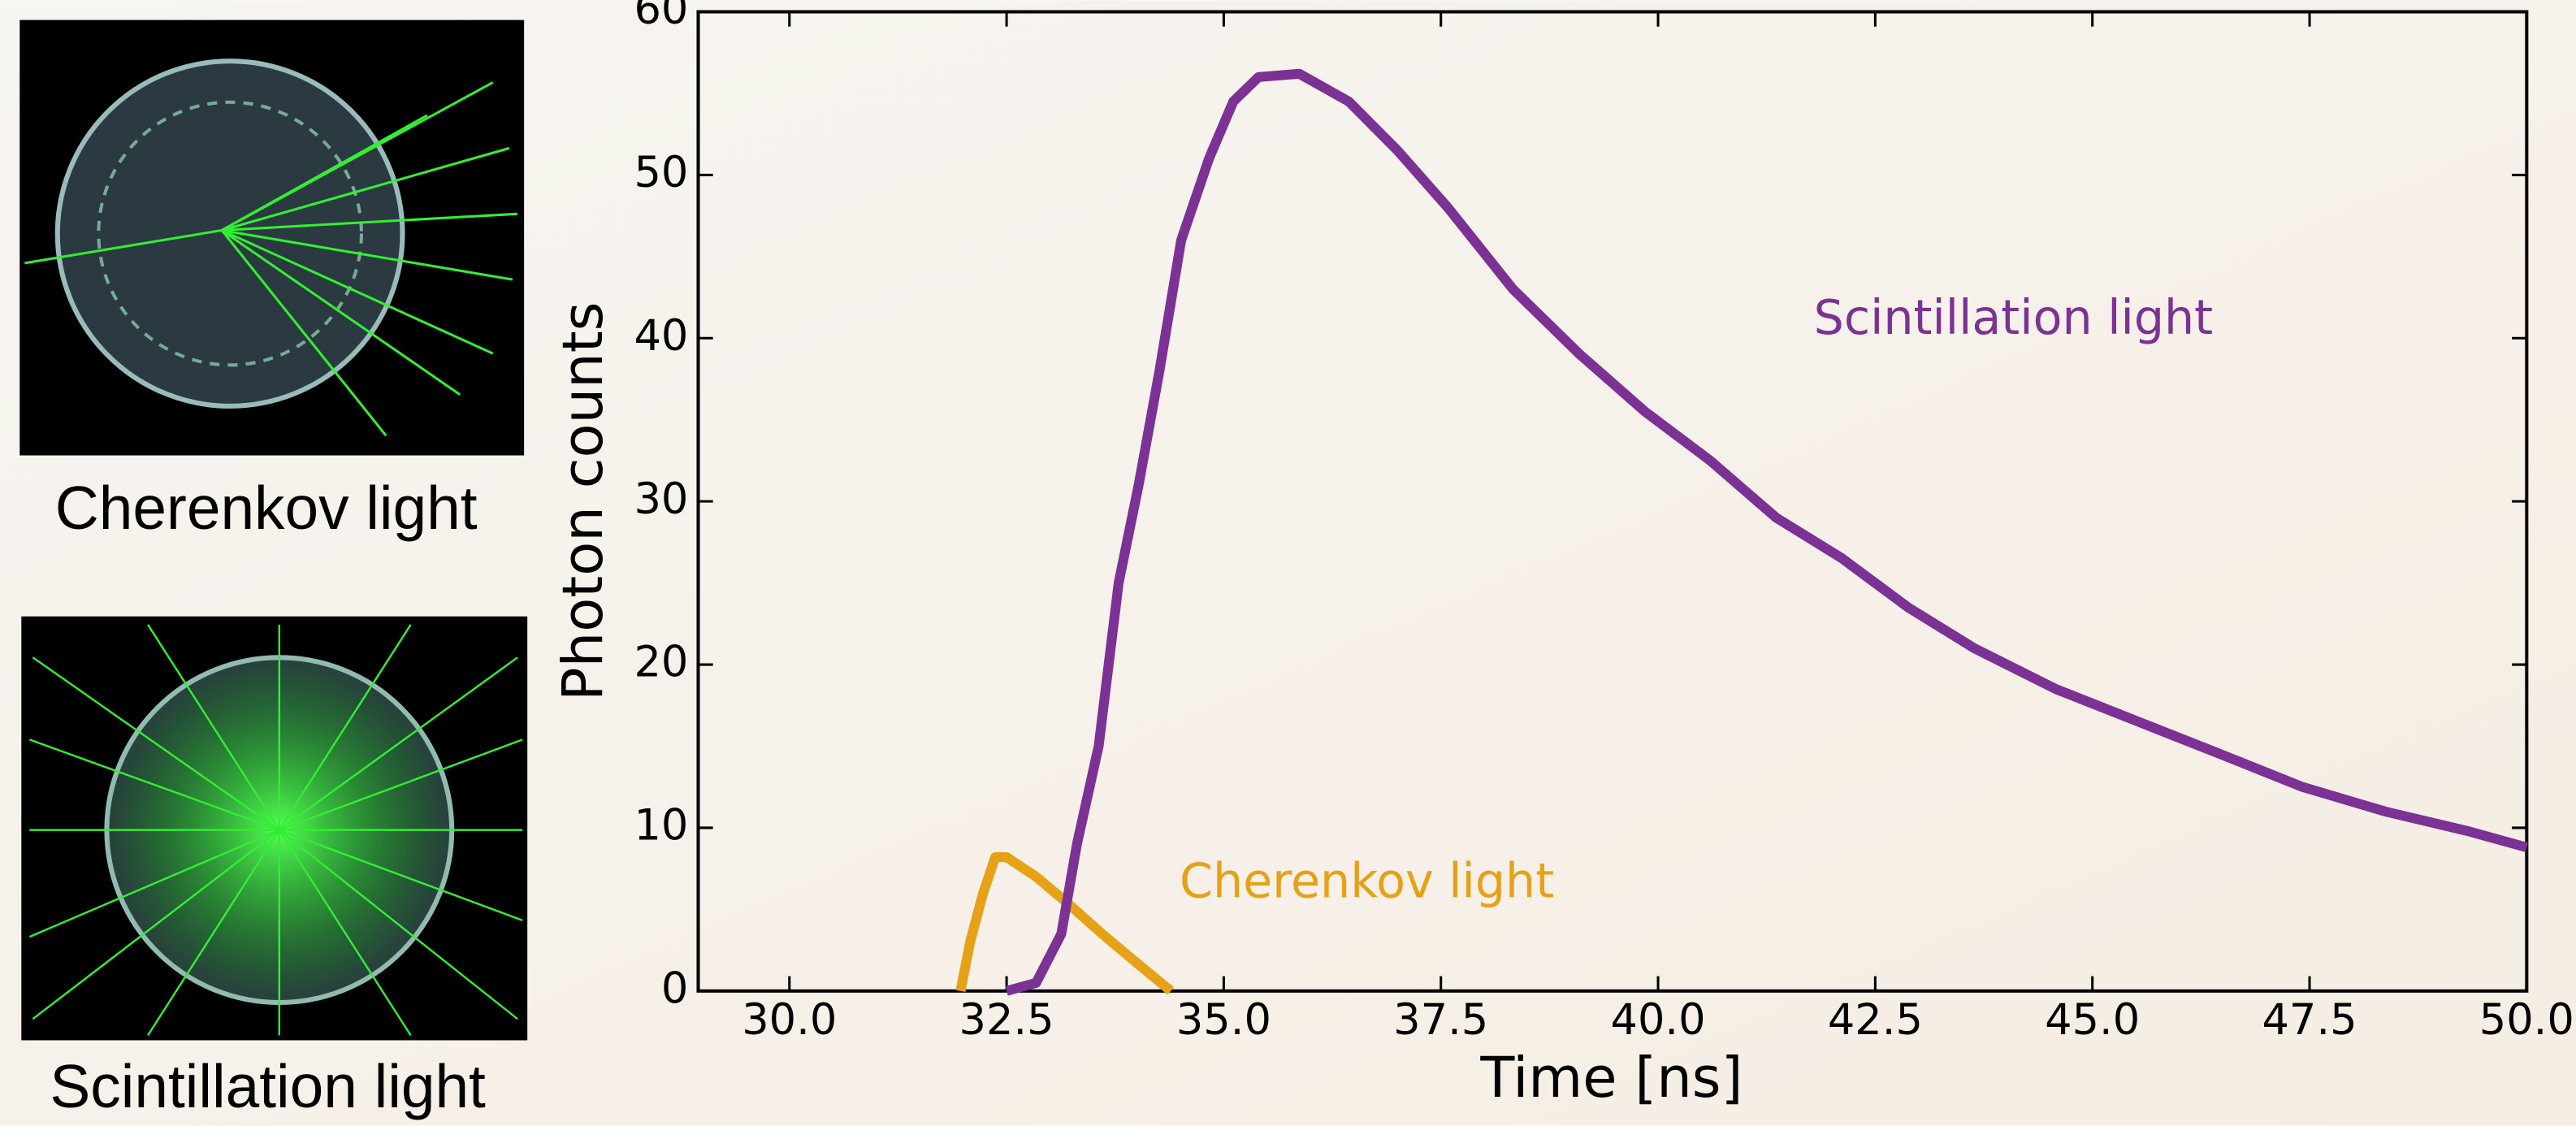 Image resolution: width=2576 pixels, height=1126 pixels. What do you see at coordinates (2526, 1020) in the screenshot?
I see `x-tick-label: 50.0` at bounding box center [2526, 1020].